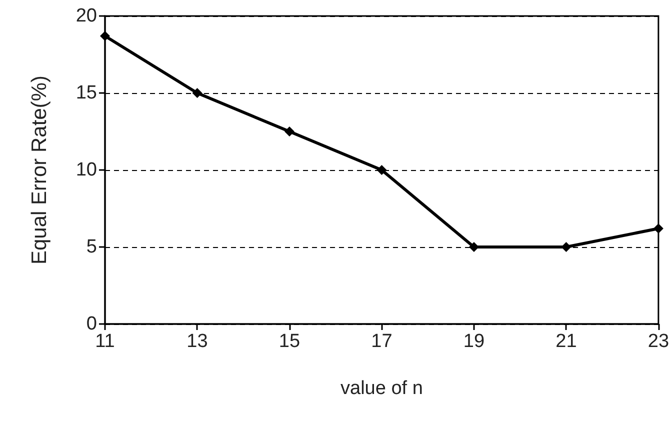 The image size is (672, 427). I want to click on x-tick-label: 19, so click(474, 341).